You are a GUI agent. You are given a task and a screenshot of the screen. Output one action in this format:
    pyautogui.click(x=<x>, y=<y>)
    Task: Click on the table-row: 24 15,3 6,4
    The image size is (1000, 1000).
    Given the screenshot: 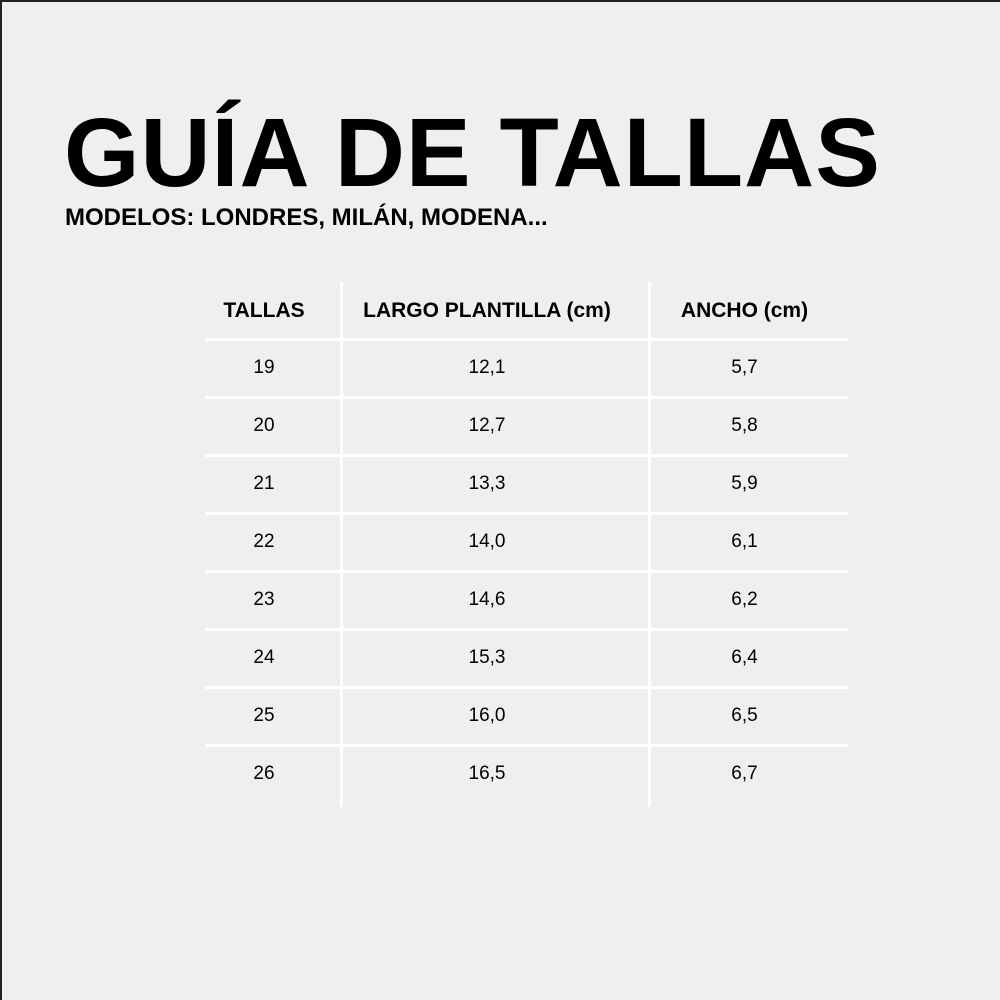 What is the action you would take?
    pyautogui.click(x=526, y=658)
    